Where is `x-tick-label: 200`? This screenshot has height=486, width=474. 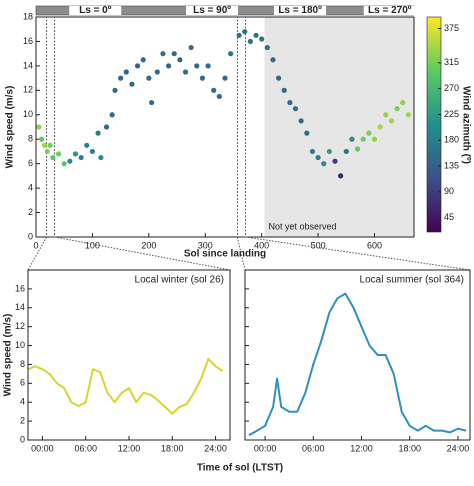
x-tick-label: 200 is located at coordinates (148, 245).